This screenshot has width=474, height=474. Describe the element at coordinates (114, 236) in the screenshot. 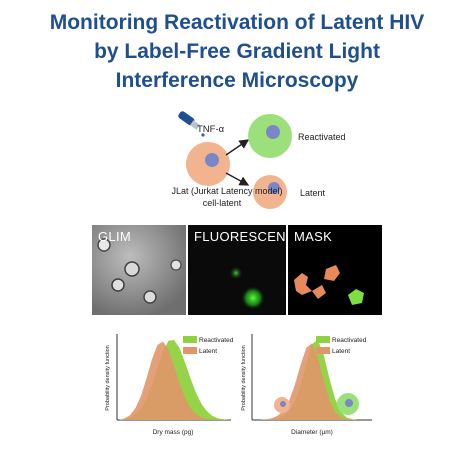

I see `glim-label: GLIM` at that location.